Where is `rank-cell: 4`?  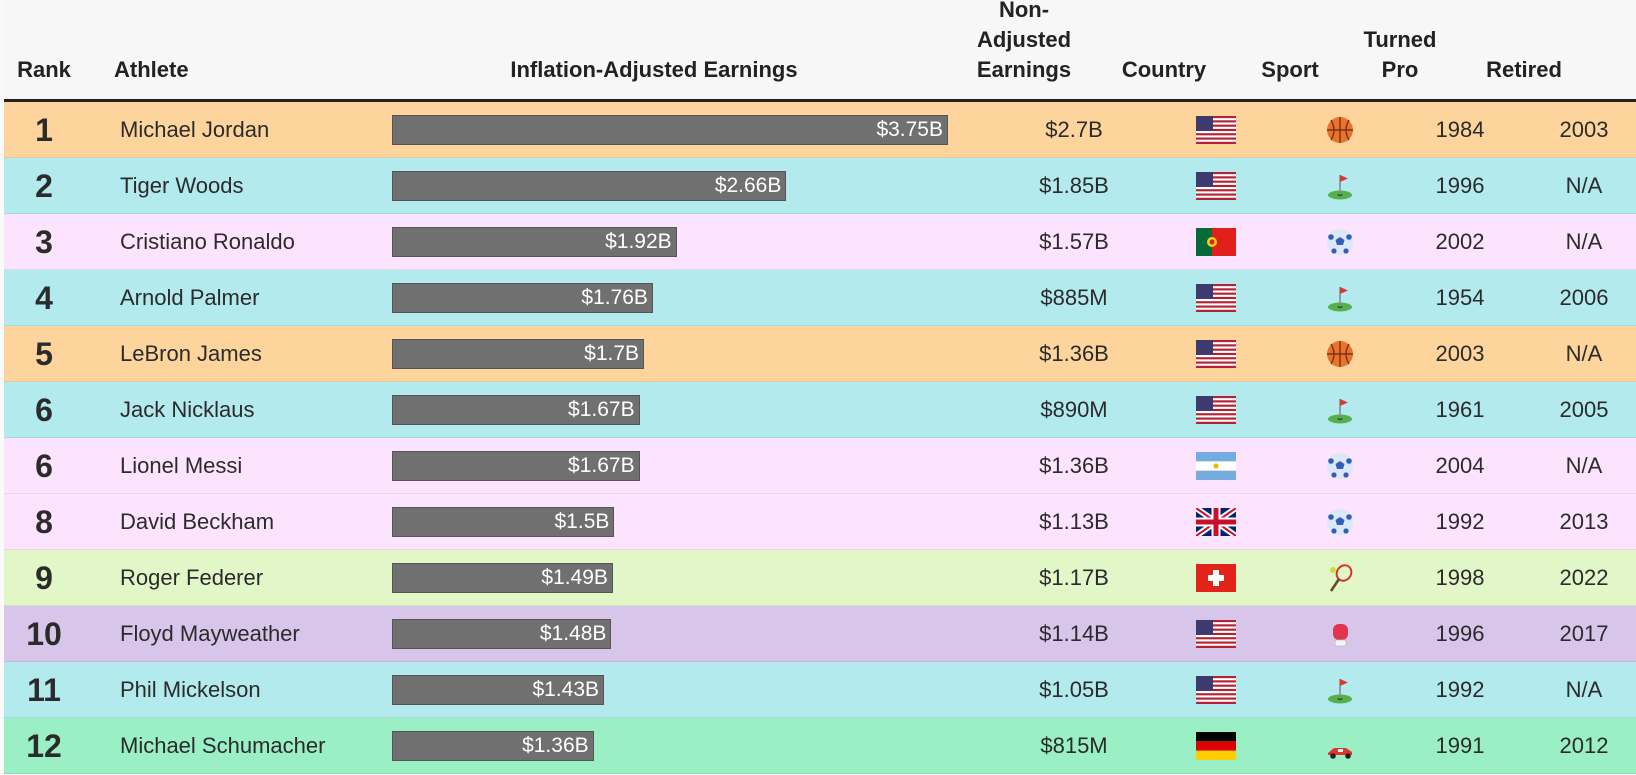
rank-cell: 4 is located at coordinates (44, 297).